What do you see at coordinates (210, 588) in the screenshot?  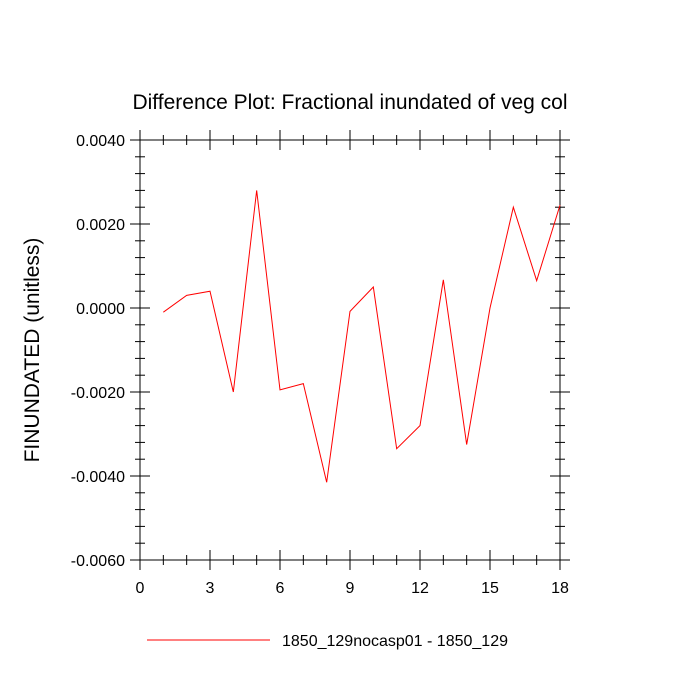 I see `x-tick-label: 3` at bounding box center [210, 588].